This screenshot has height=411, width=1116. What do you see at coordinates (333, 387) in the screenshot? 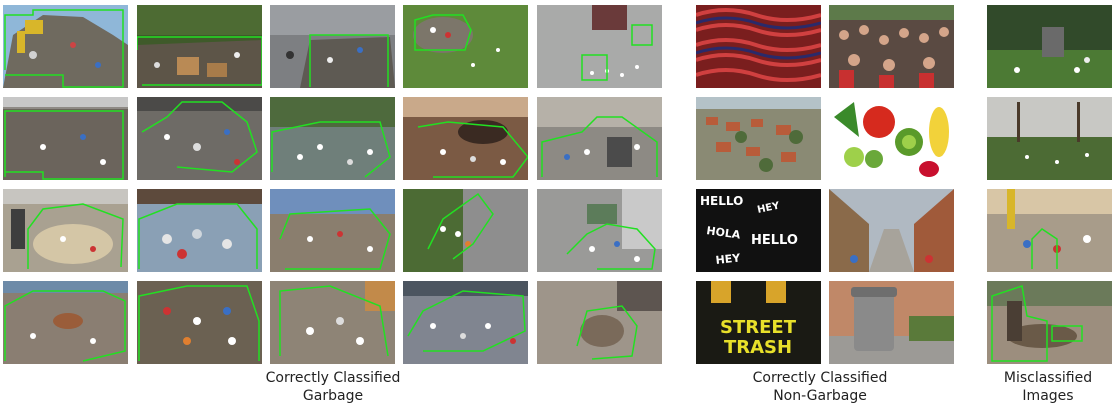
I see `caption-garbage: Correctly Classified Garbage` at bounding box center [333, 387].